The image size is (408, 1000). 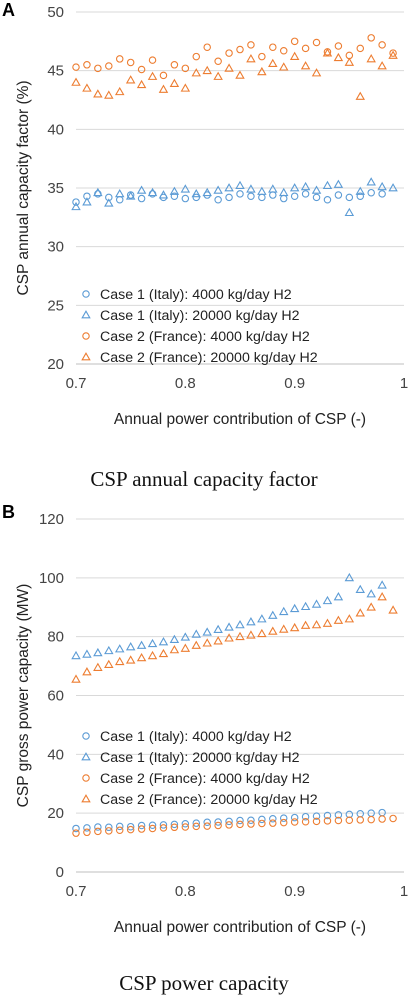 I want to click on y-tick-label: 0, so click(x=60, y=872).